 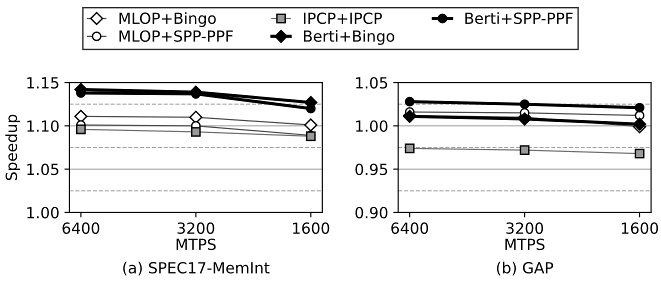 What do you see at coordinates (519, 18) in the screenshot?
I see `legend-label: Berti+SPP-PPF` at bounding box center [519, 18].